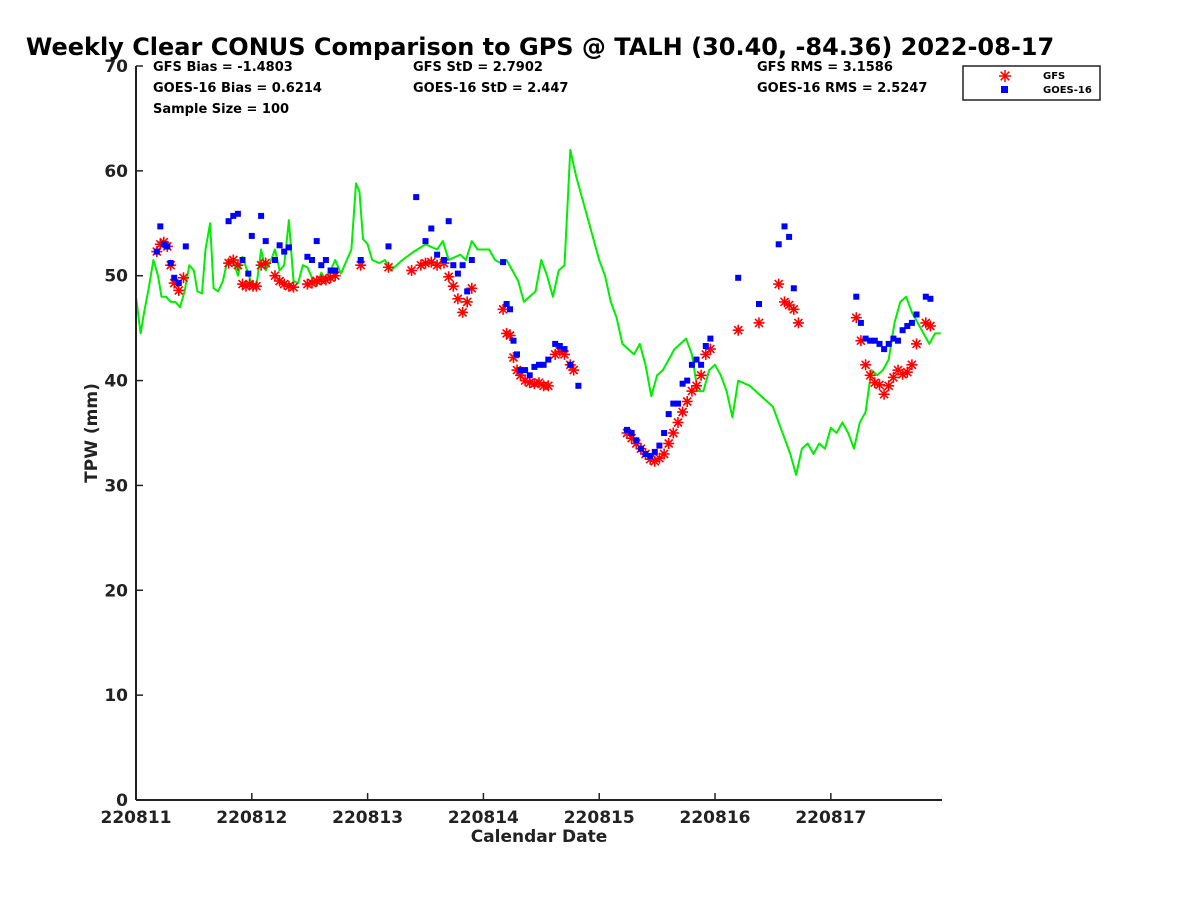 The height and width of the screenshot is (900, 1200). What do you see at coordinates (92, 433) in the screenshot?
I see `y-axis-label: TPW (mm)` at bounding box center [92, 433].